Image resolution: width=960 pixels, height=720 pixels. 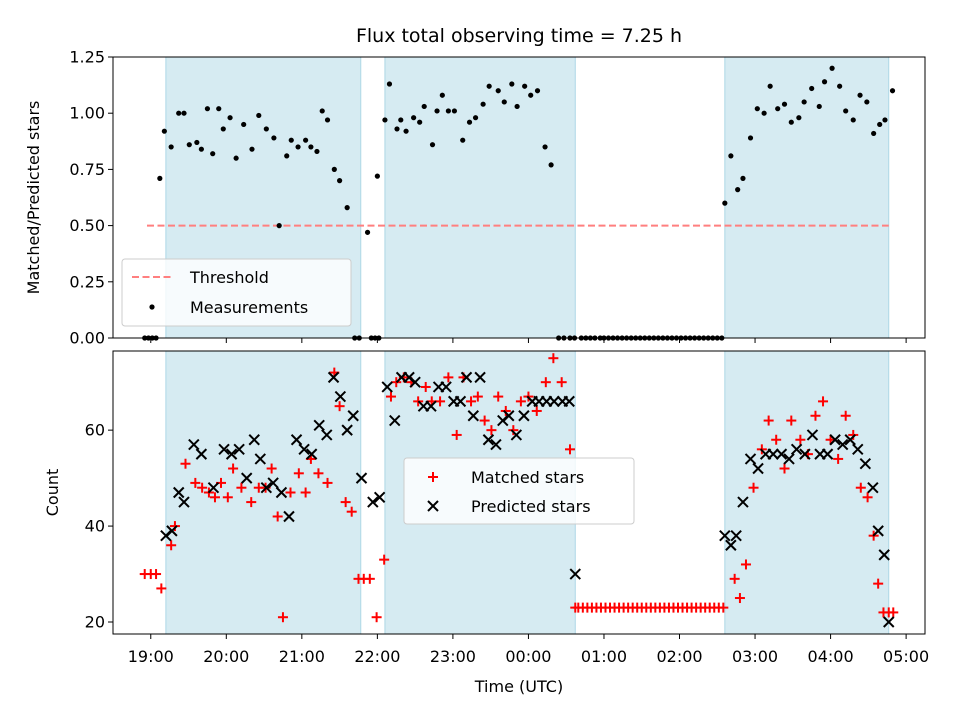 I want to click on bottom-legend-box, so click(x=519, y=491).